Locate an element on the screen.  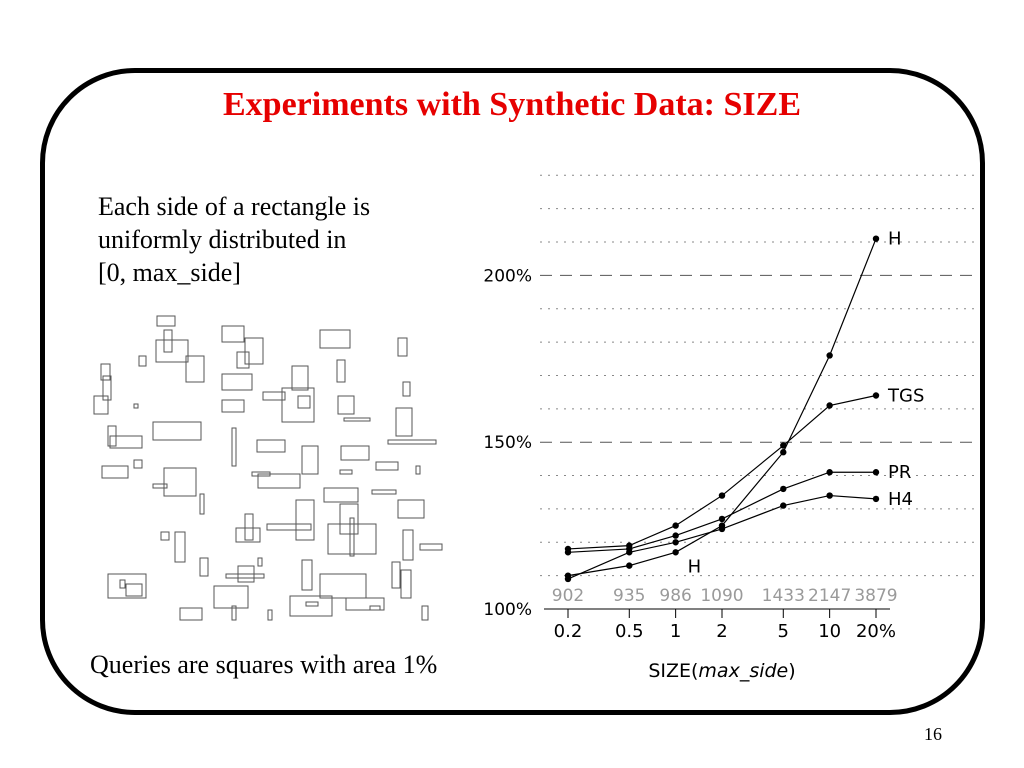
x-axis-label: SIZE(max_side) is located at coordinates (721, 671).